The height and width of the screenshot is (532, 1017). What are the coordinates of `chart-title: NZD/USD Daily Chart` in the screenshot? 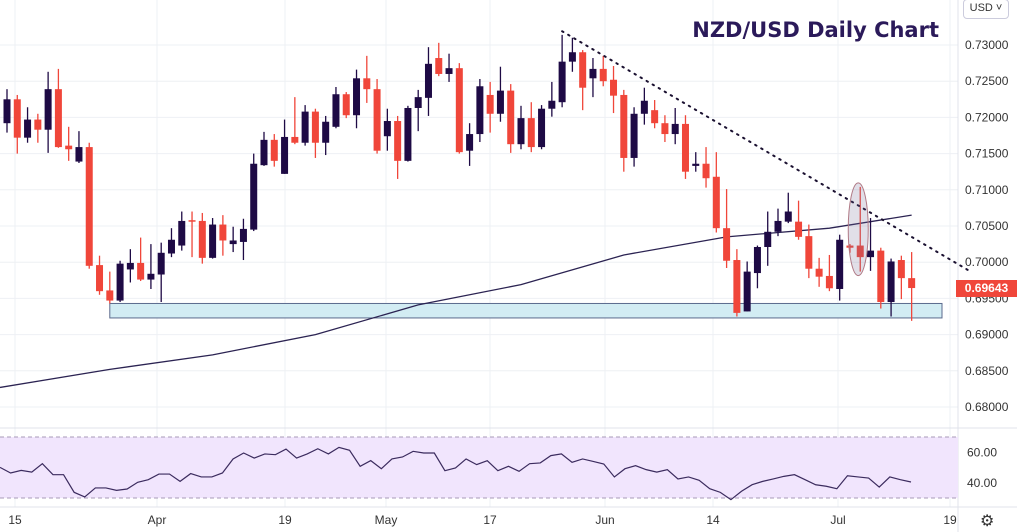 It's located at (815, 30).